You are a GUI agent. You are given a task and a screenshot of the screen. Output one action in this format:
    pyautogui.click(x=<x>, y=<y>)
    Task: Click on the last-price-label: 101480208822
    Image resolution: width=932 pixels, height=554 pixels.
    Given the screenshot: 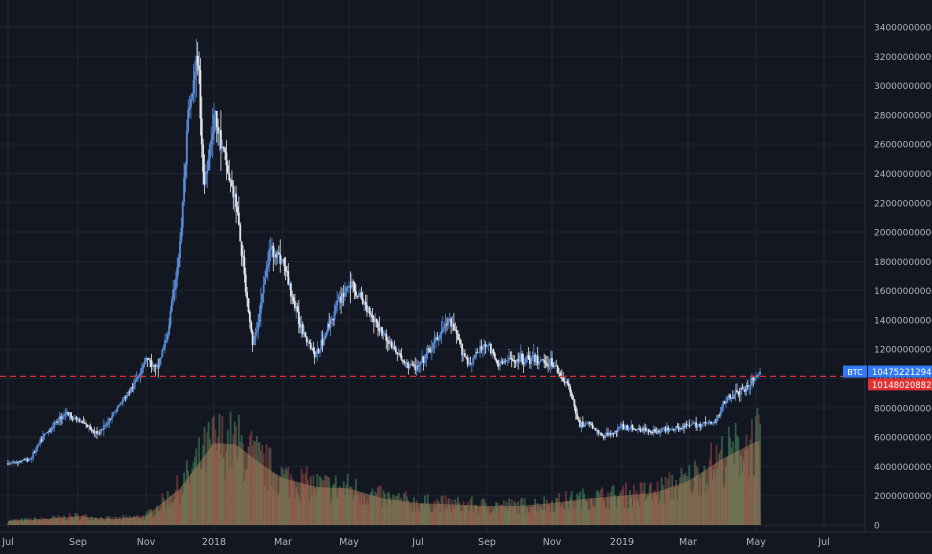 What is the action you would take?
    pyautogui.click(x=902, y=386)
    